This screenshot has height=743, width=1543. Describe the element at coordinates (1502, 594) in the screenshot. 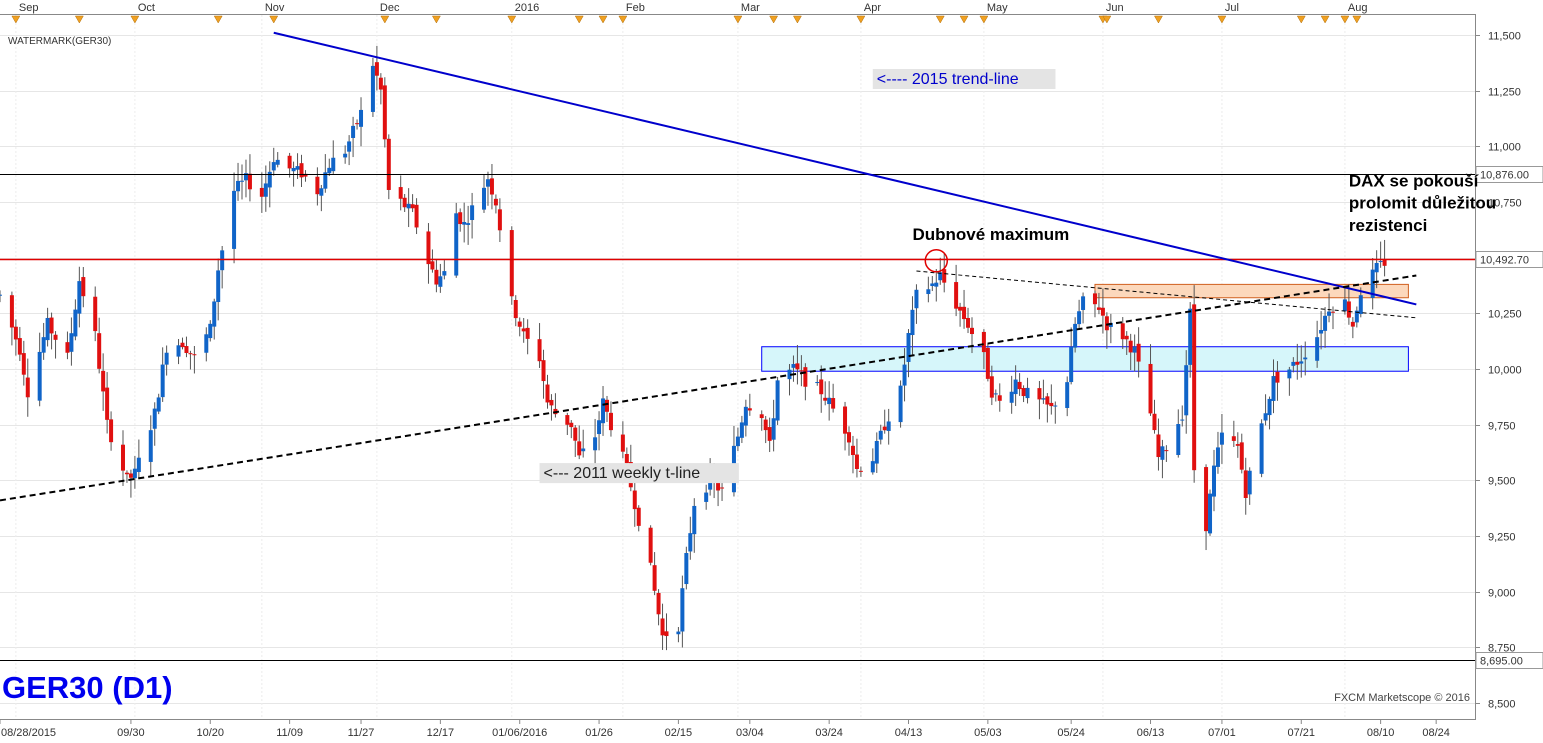

I see `y-tick-label: 9,000` at that location.